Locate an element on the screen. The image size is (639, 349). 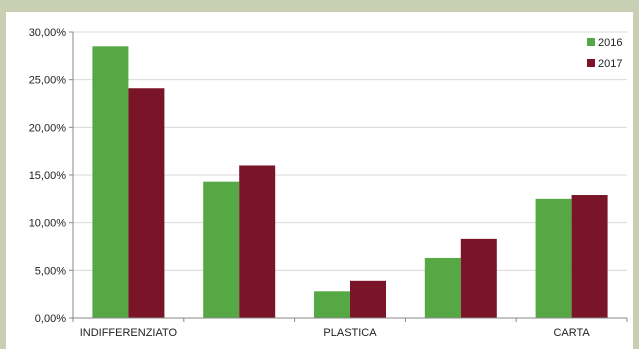
x-category-label: INDIFFERENZIATO is located at coordinates (129, 333).